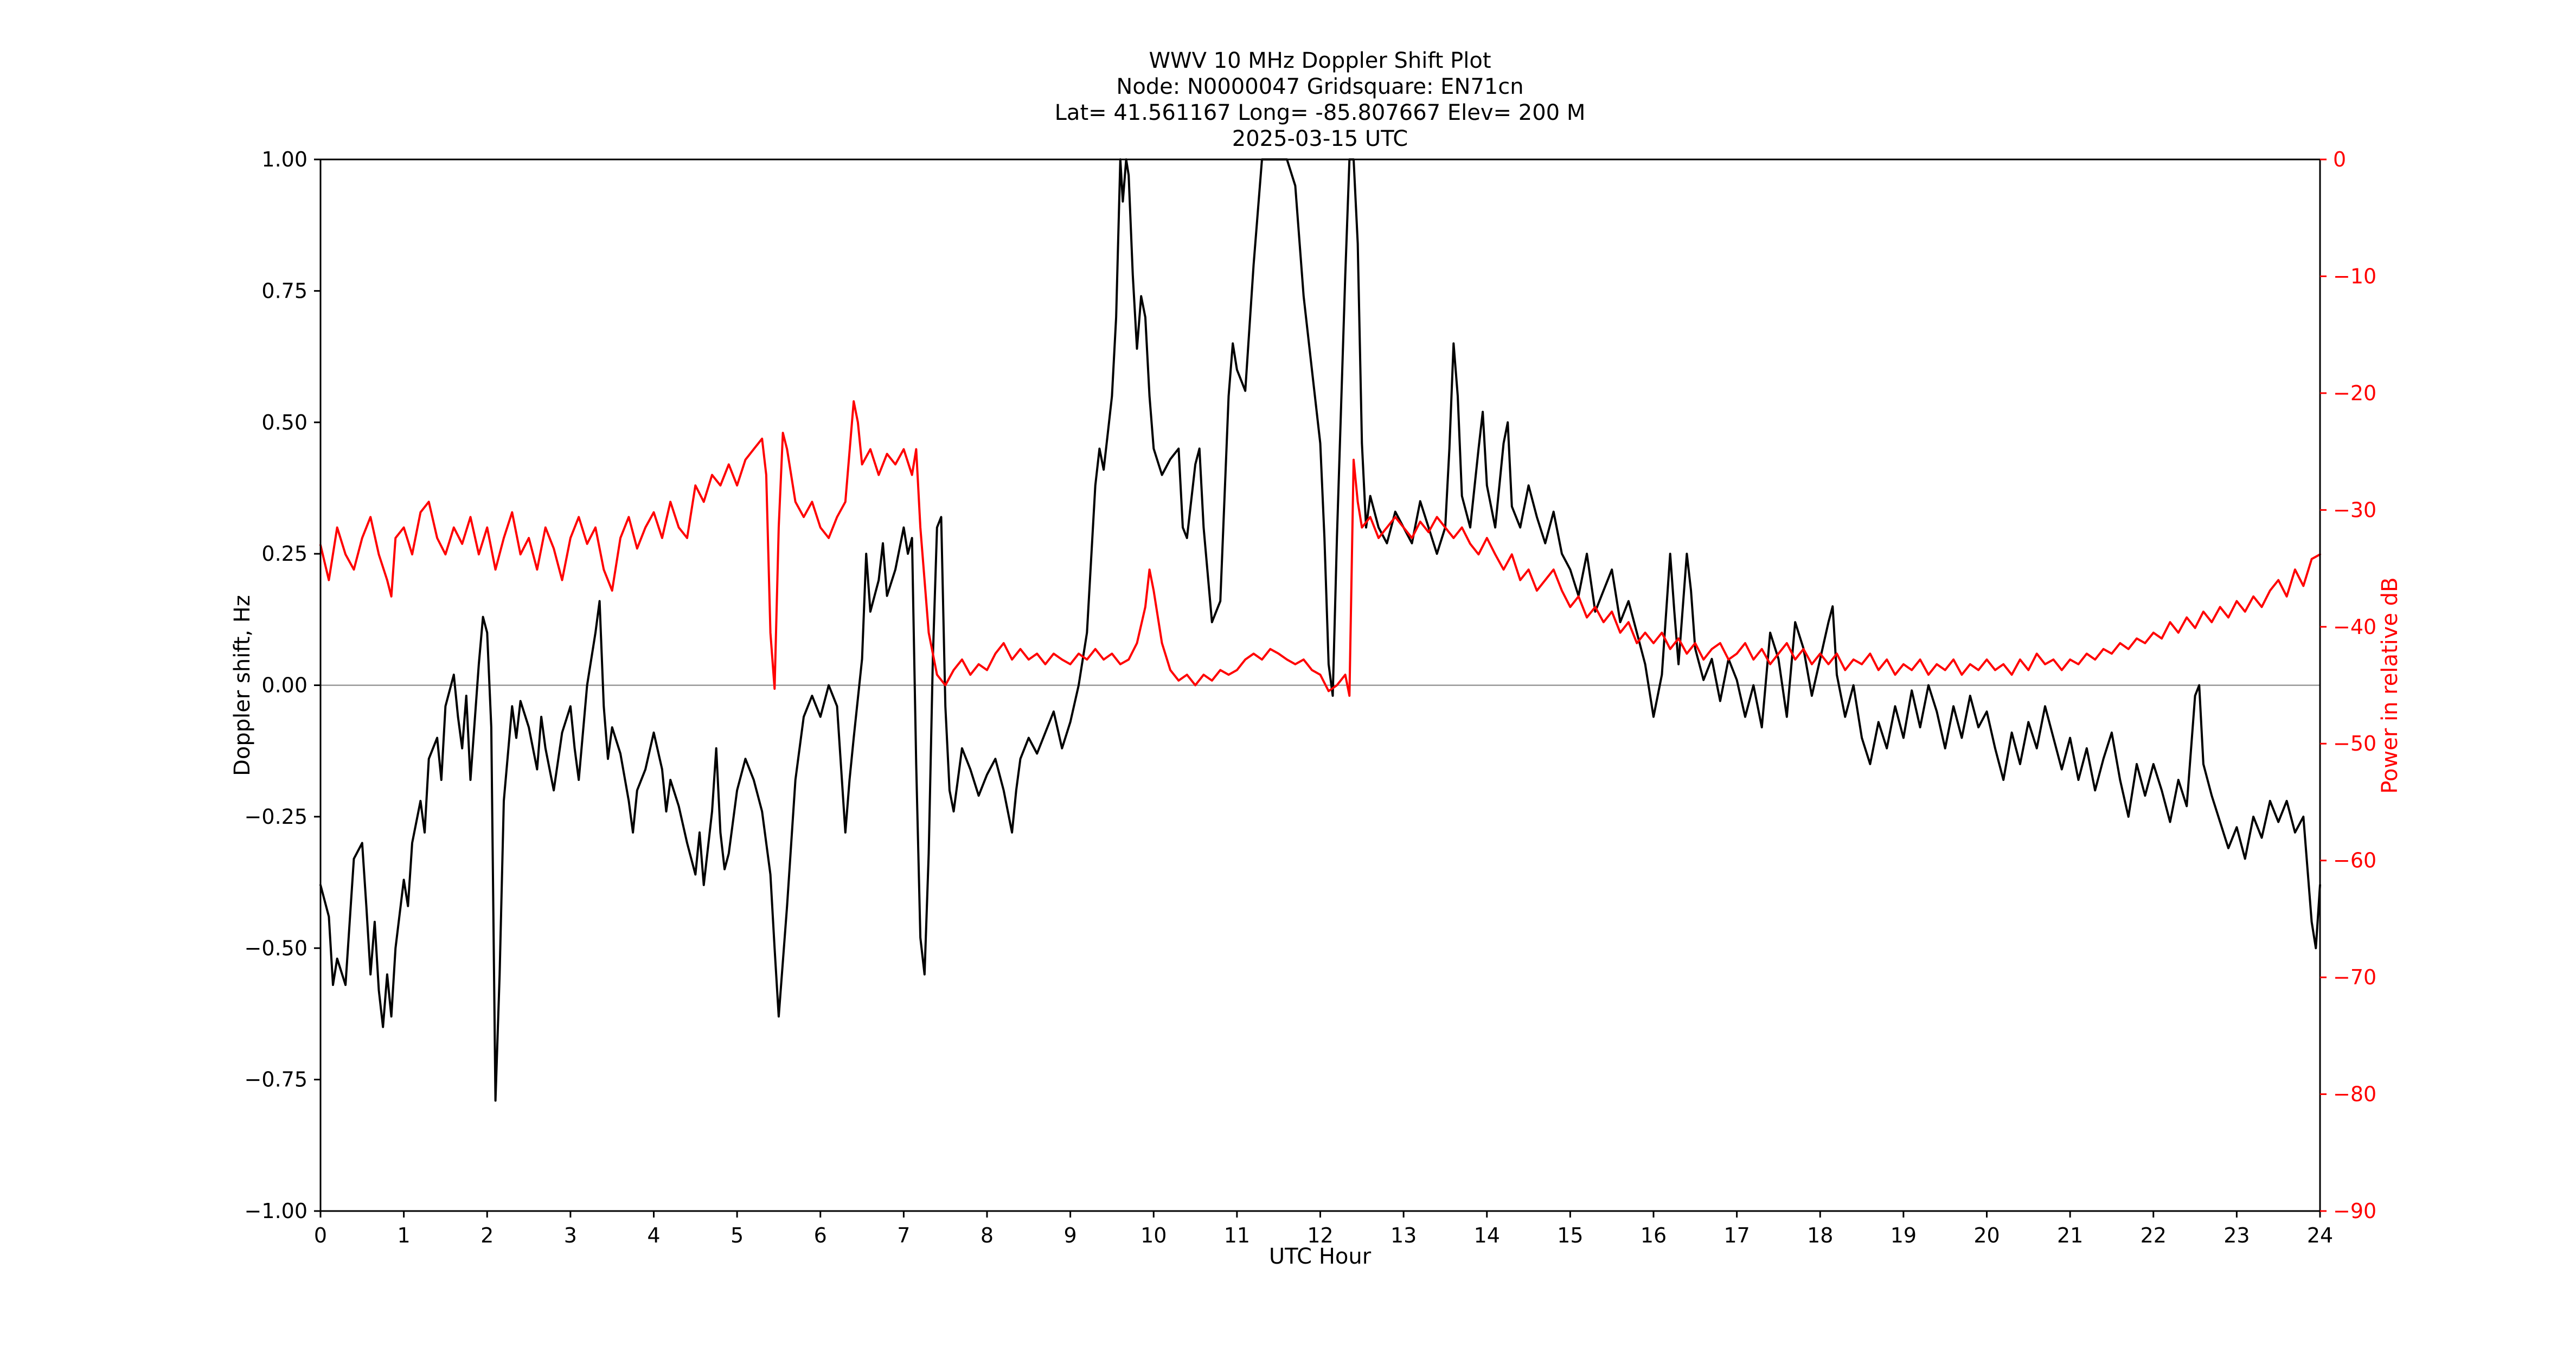 The height and width of the screenshot is (1358, 2576). Describe the element at coordinates (2354, 627) in the screenshot. I see `right-y-tick-label: −40` at that location.